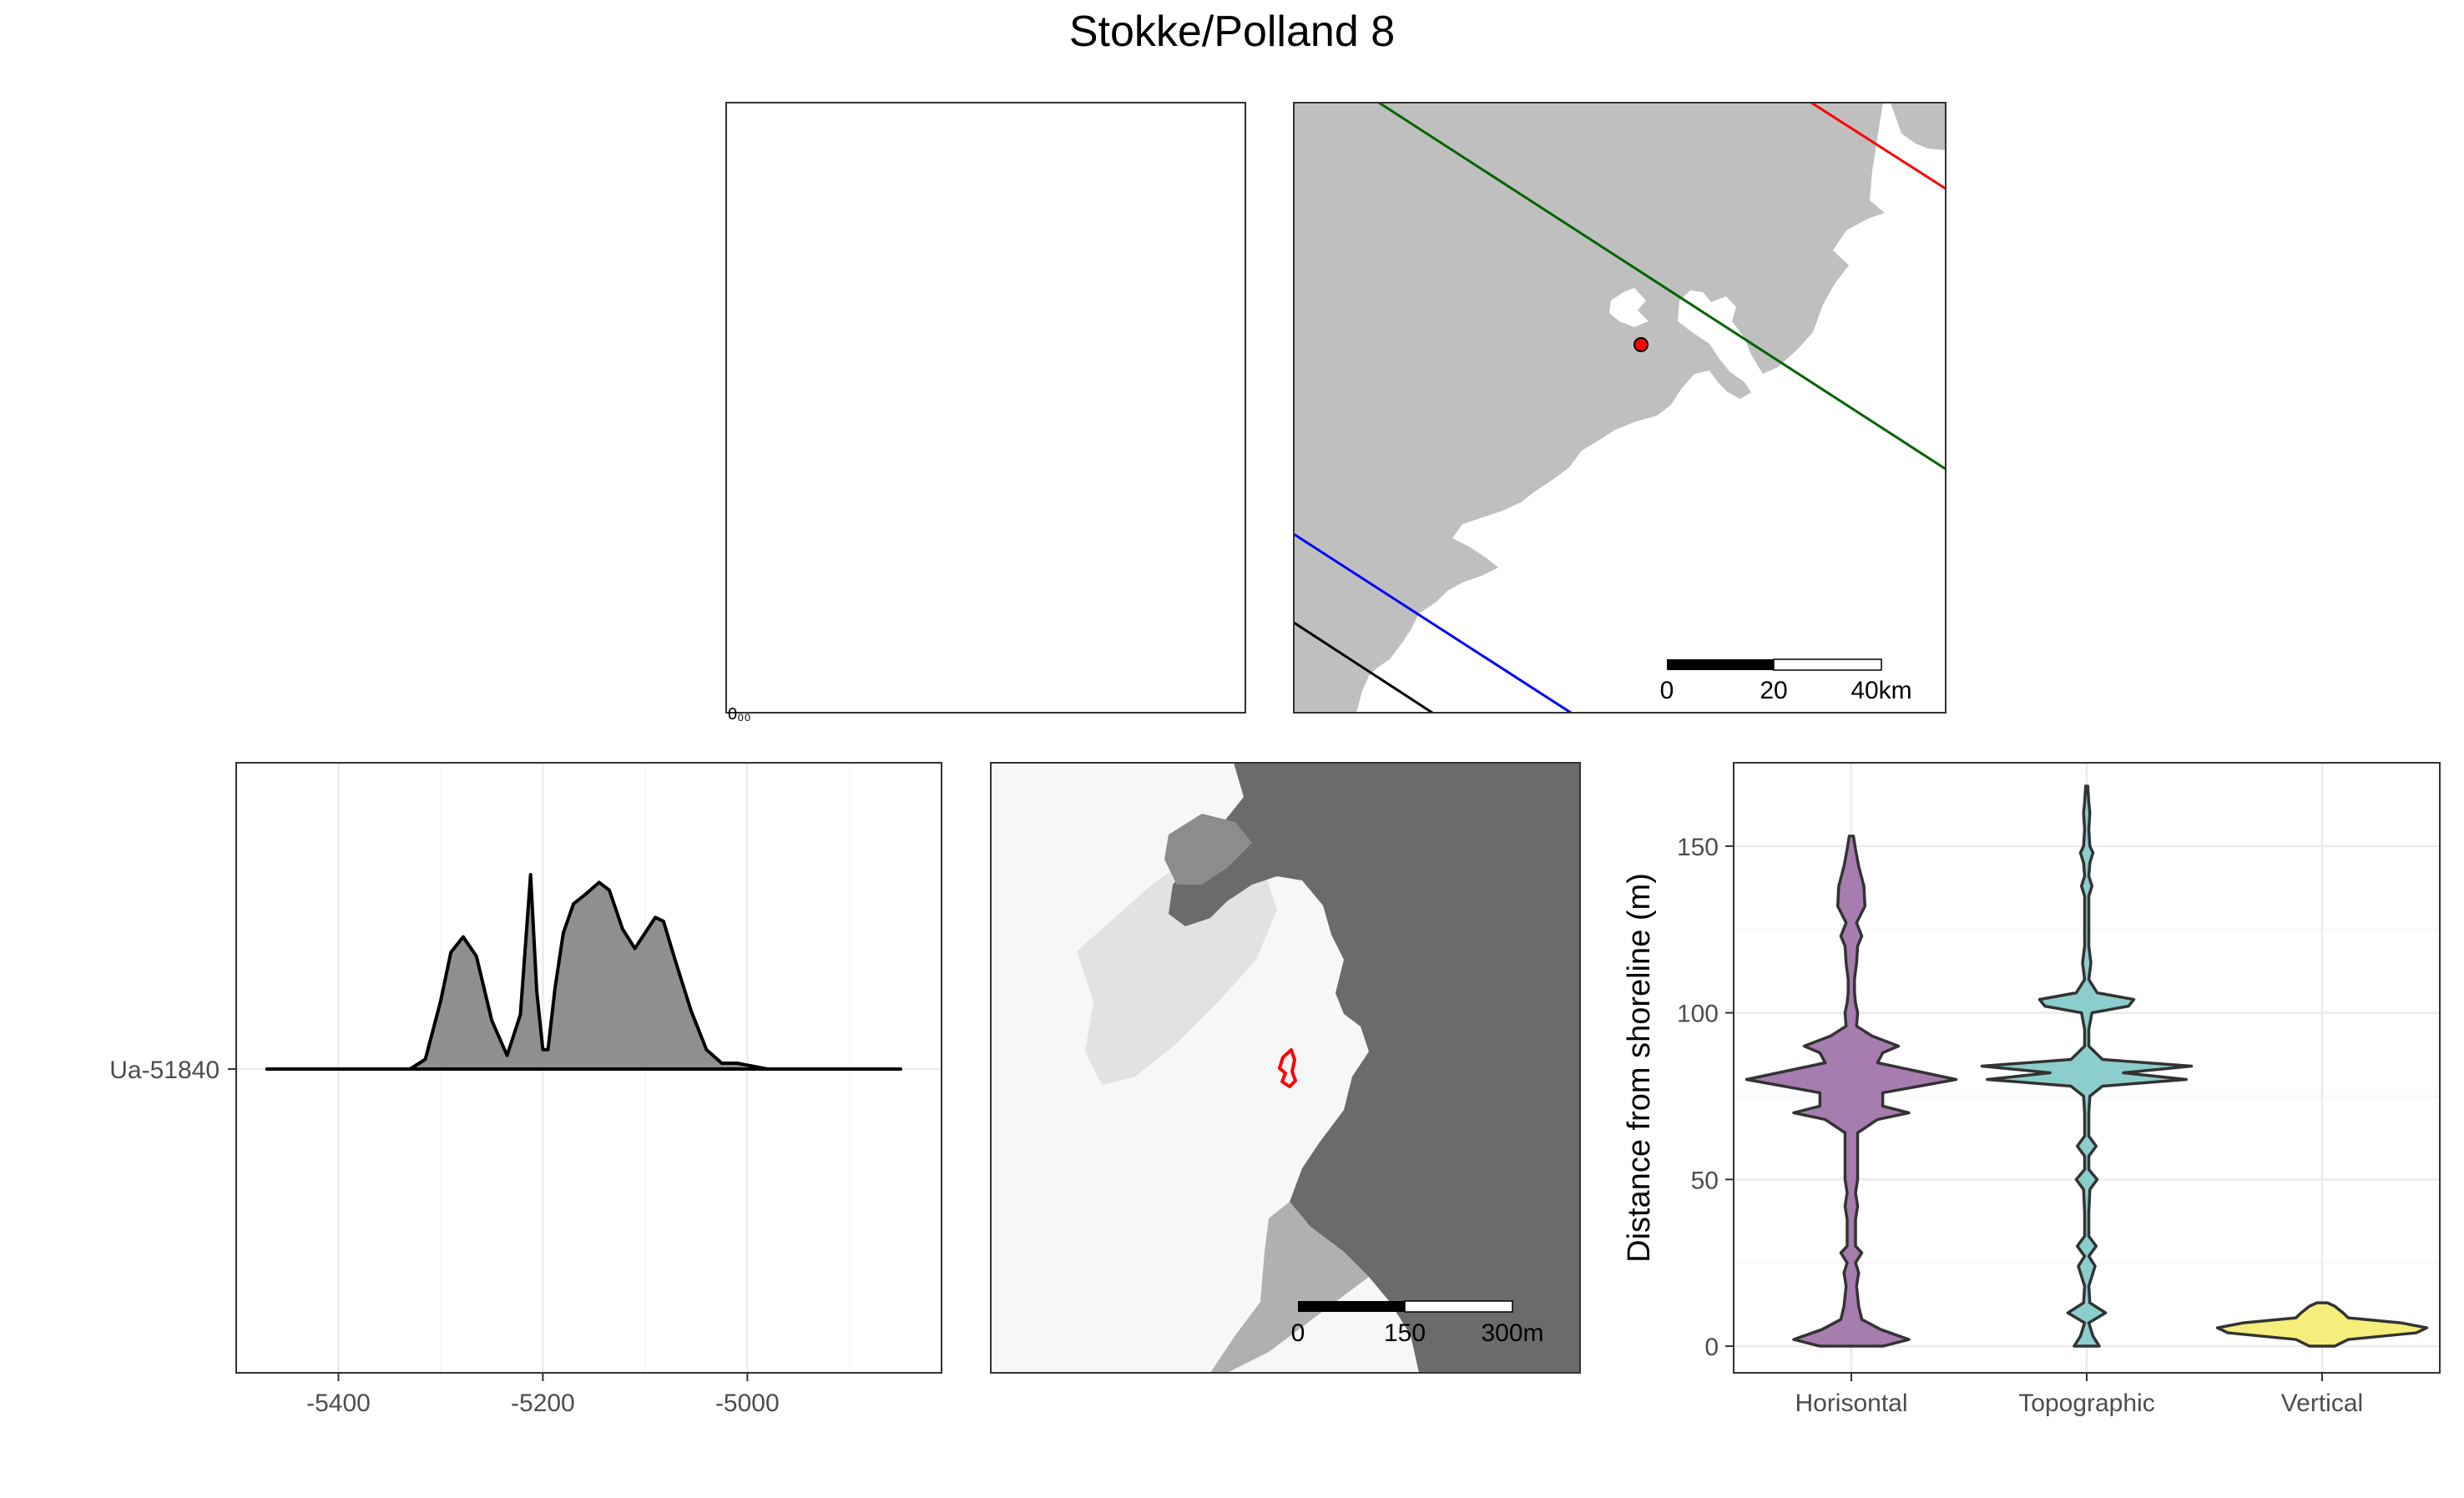  Describe the element at coordinates (1641, 344) in the screenshot. I see `site-marker` at that location.